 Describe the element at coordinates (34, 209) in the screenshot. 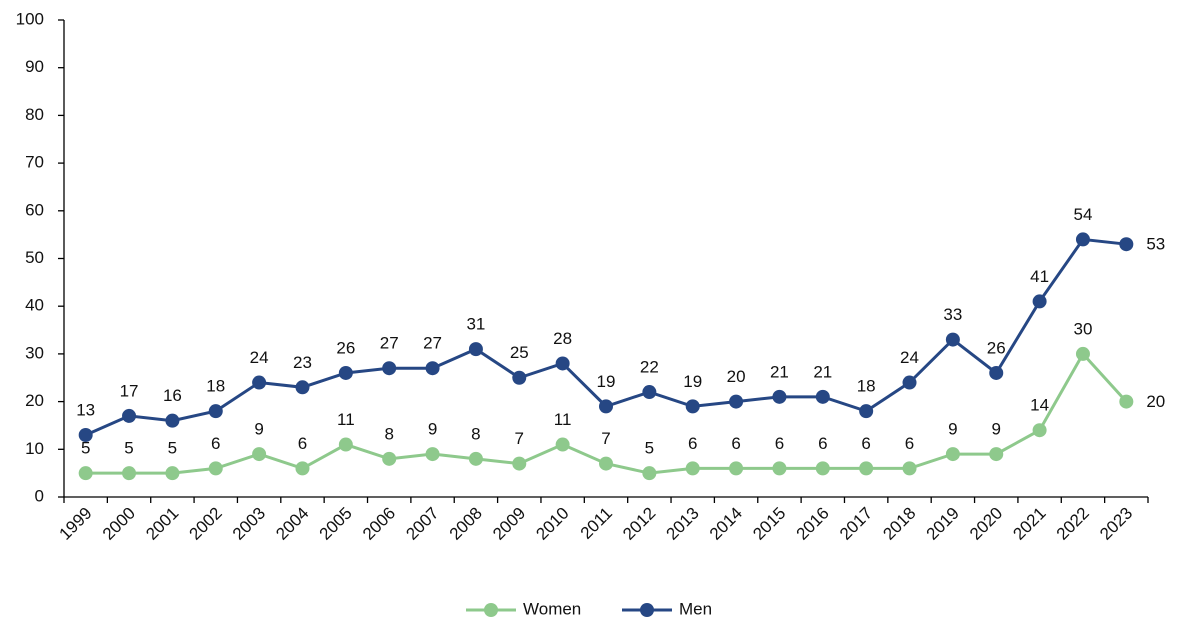

I see `y-tick-label: 60` at that location.